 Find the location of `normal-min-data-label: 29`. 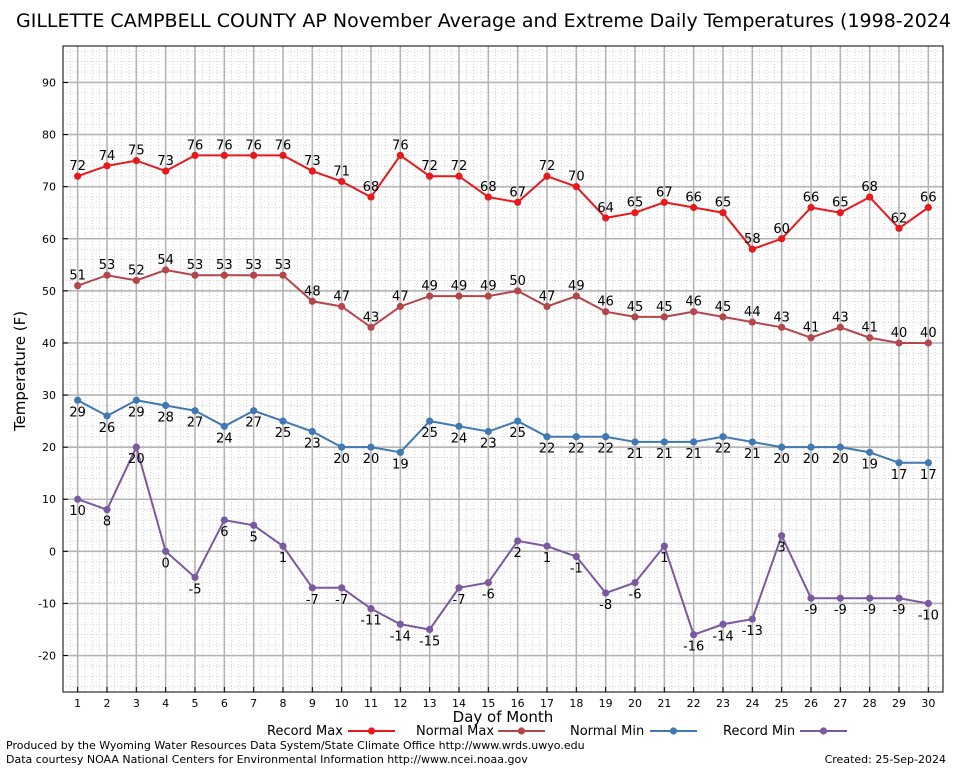

normal-min-data-label: 29 is located at coordinates (136, 412).